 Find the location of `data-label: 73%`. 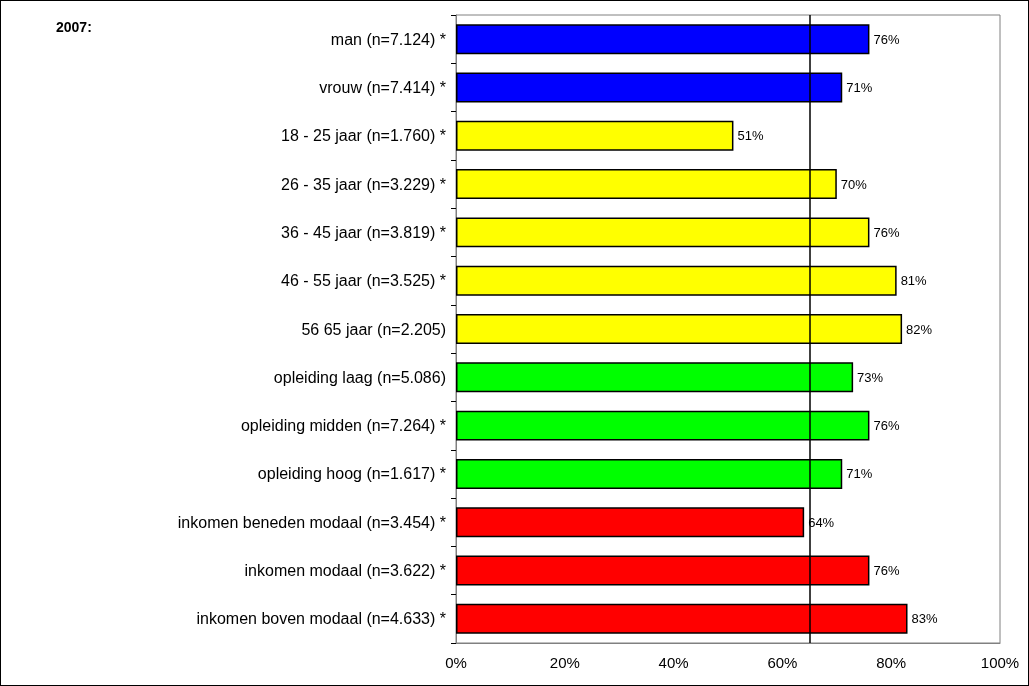

data-label: 73% is located at coordinates (870, 377).